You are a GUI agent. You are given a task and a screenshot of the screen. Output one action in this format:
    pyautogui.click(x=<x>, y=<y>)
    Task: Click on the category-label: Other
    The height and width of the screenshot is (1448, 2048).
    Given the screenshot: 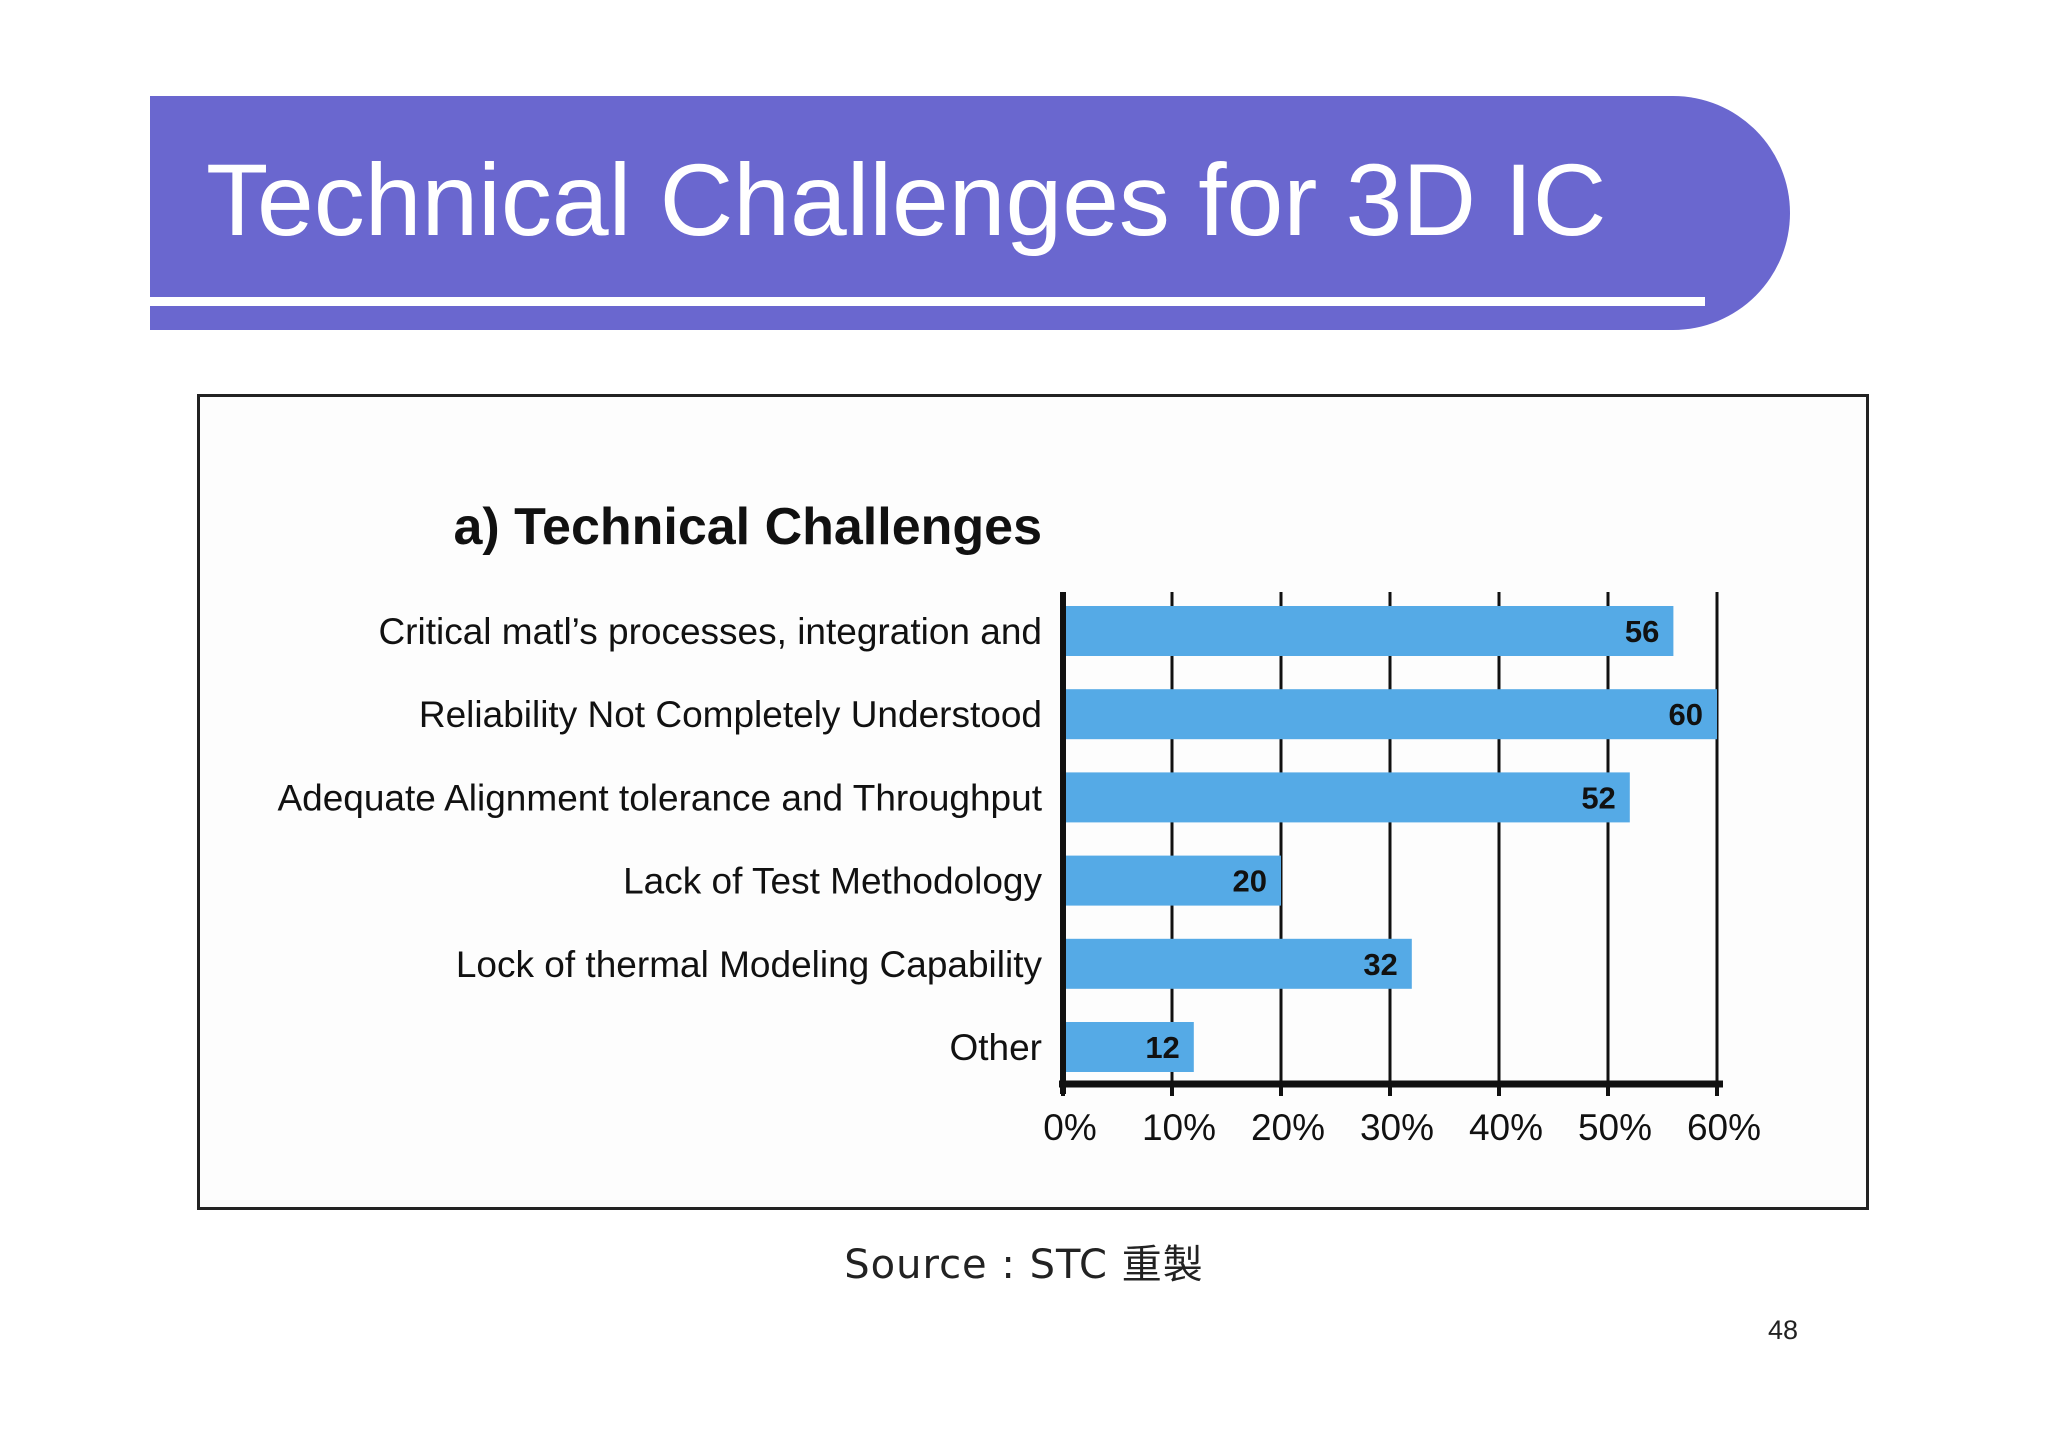 What is the action you would take?
    pyautogui.click(x=995, y=1047)
    